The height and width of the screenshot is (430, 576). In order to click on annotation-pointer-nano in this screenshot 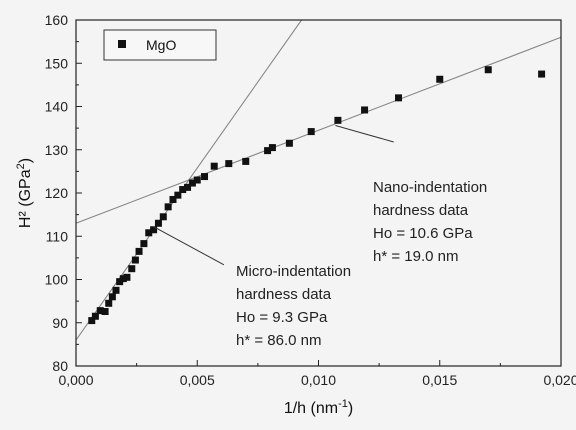, I will do `click(364, 134)`.